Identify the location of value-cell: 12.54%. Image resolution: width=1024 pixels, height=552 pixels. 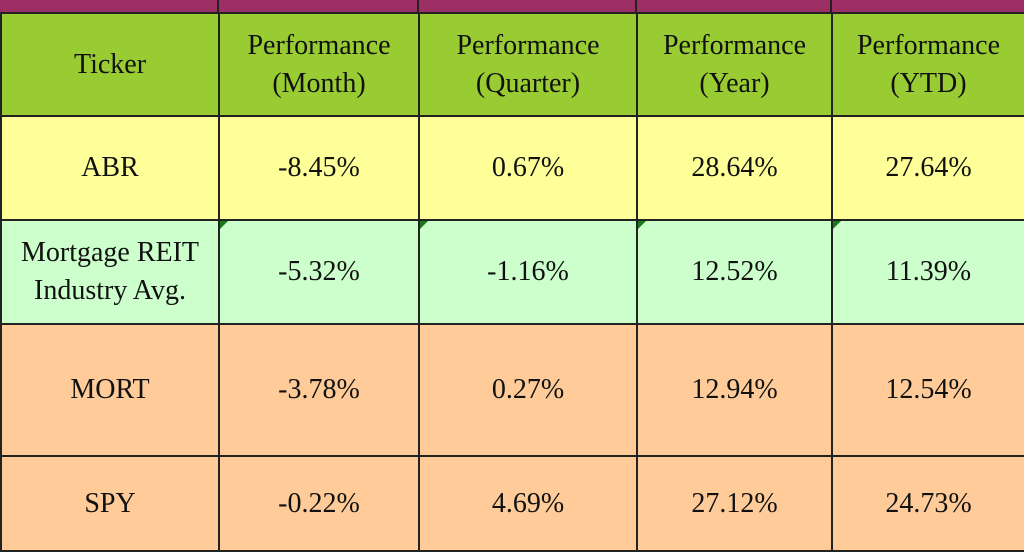
(927, 390).